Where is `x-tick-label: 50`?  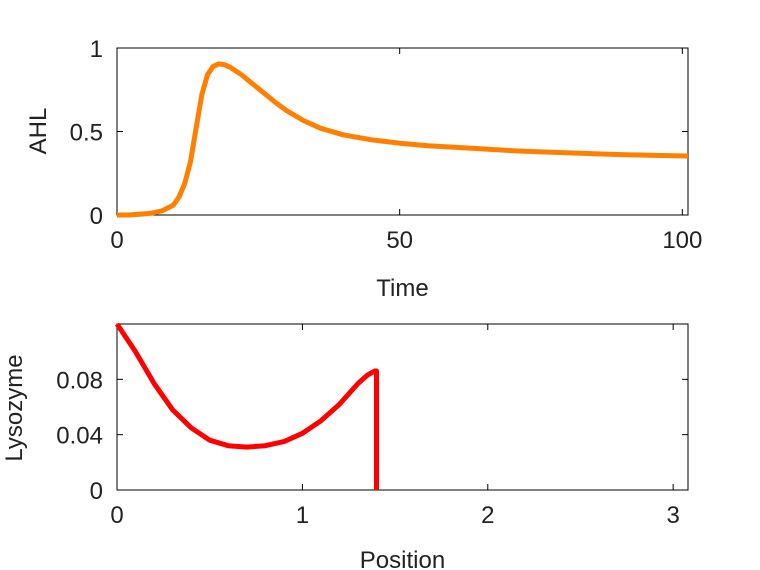 x-tick-label: 50 is located at coordinates (399, 240).